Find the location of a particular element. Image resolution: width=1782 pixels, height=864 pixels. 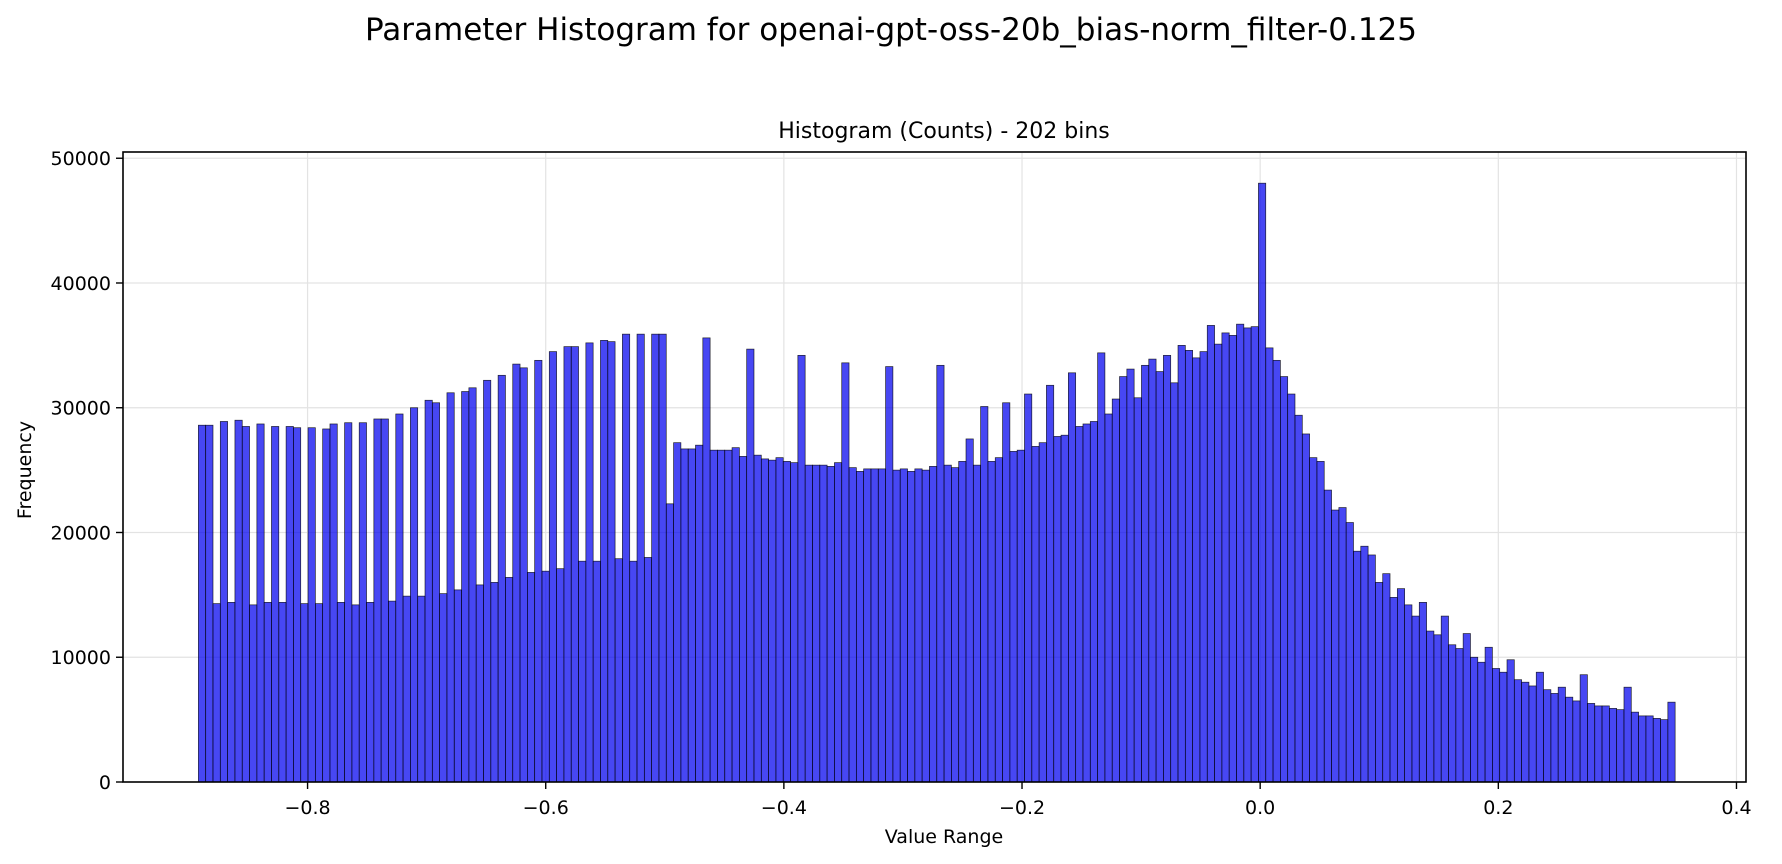

x-tick-label: −0.8 is located at coordinates (307, 808).